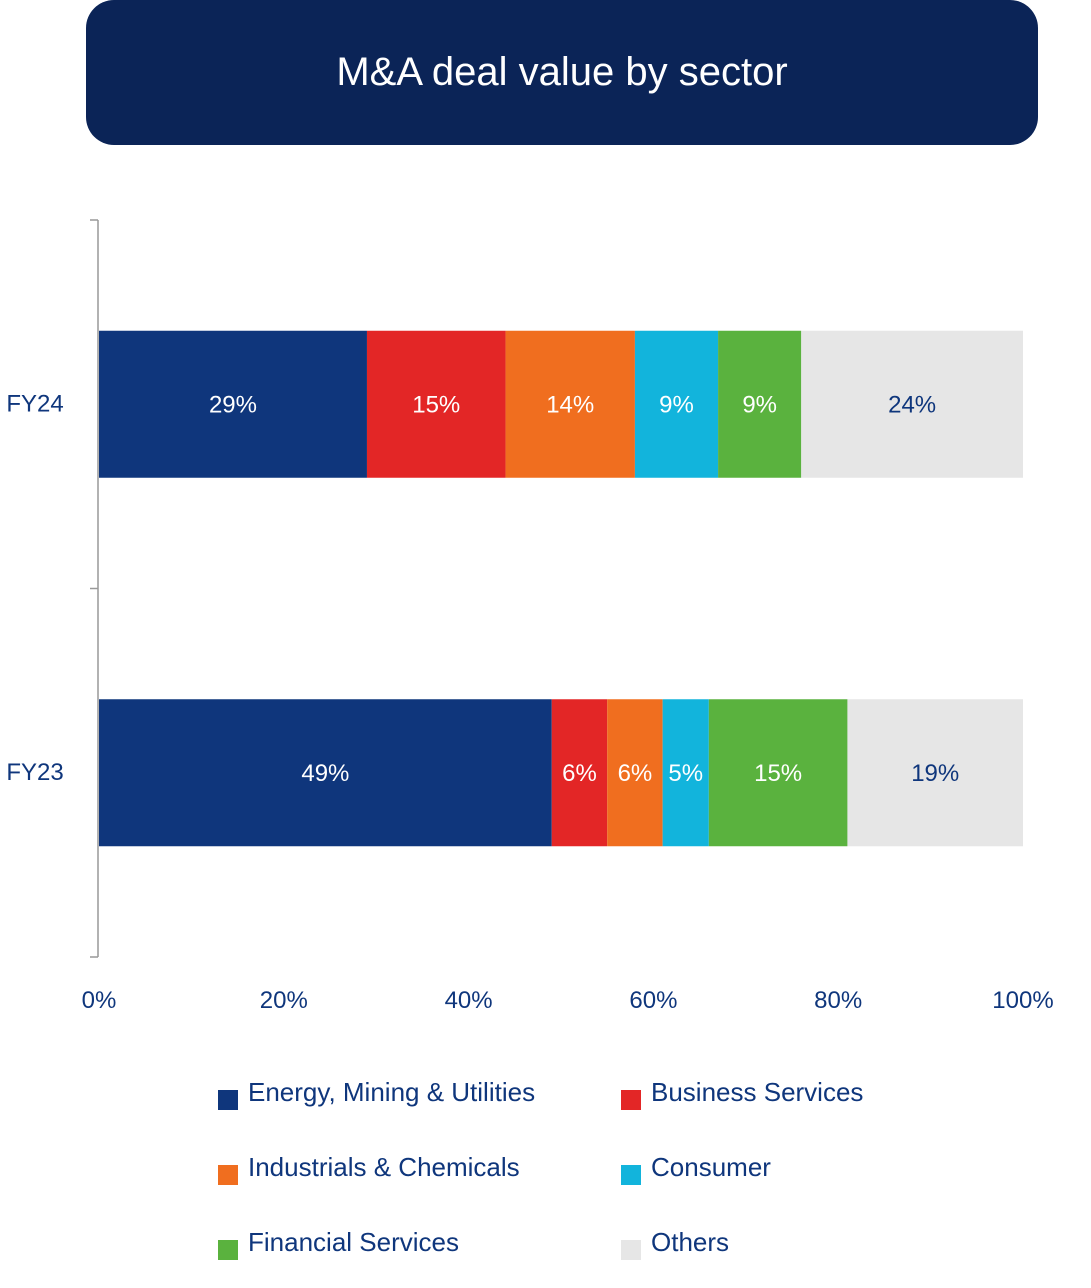 The width and height of the screenshot is (1091, 1288). I want to click on legend-label: Consumer, so click(711, 1167).